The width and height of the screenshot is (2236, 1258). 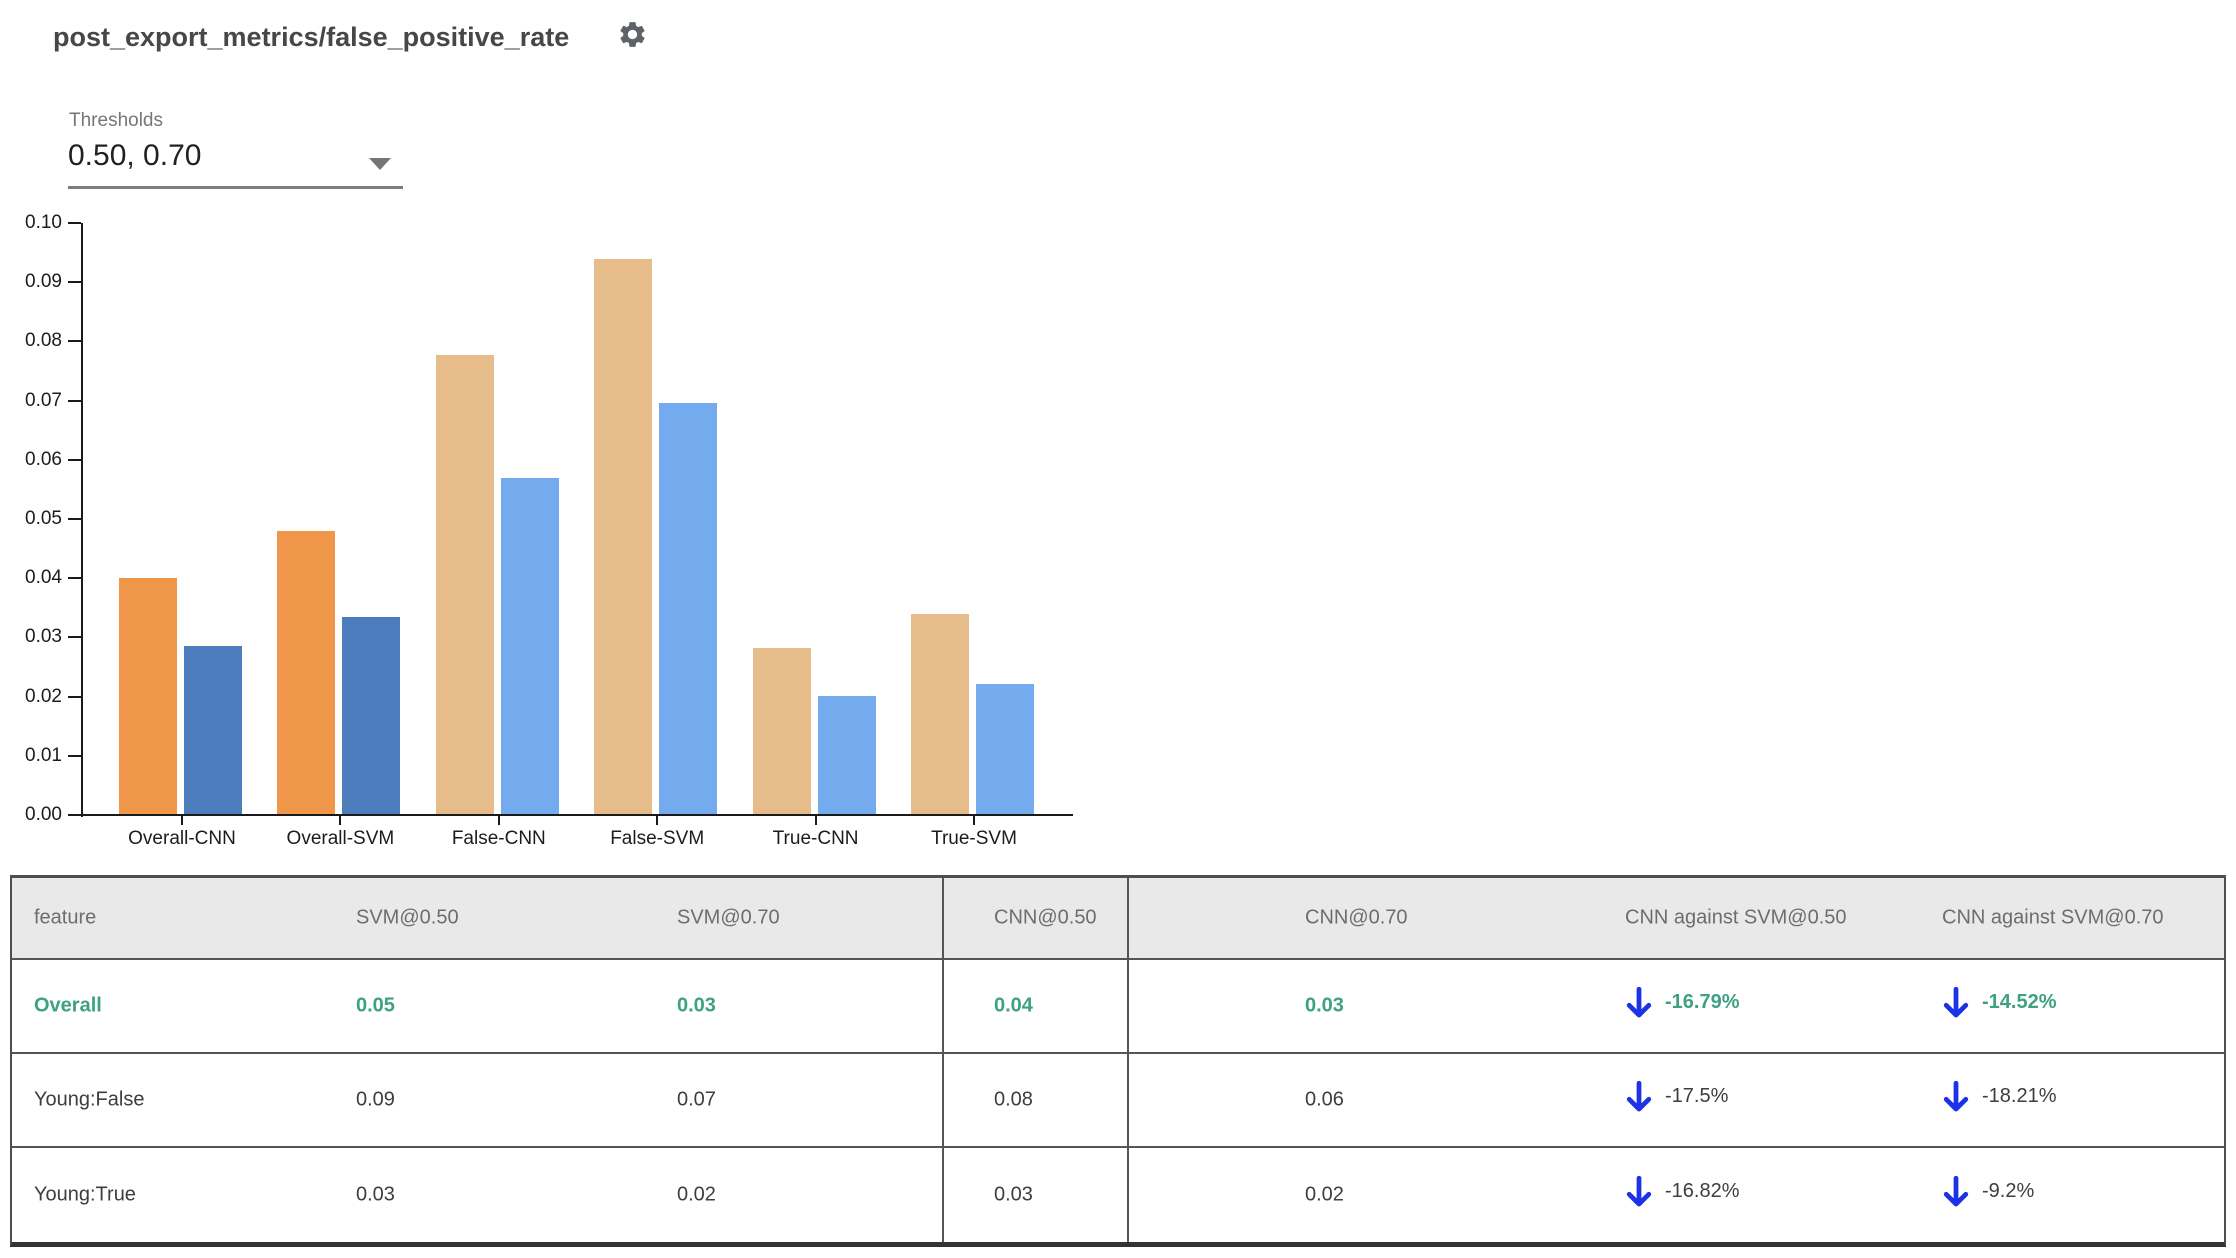 I want to click on bar-Overall-SVM-s1, so click(x=371, y=715).